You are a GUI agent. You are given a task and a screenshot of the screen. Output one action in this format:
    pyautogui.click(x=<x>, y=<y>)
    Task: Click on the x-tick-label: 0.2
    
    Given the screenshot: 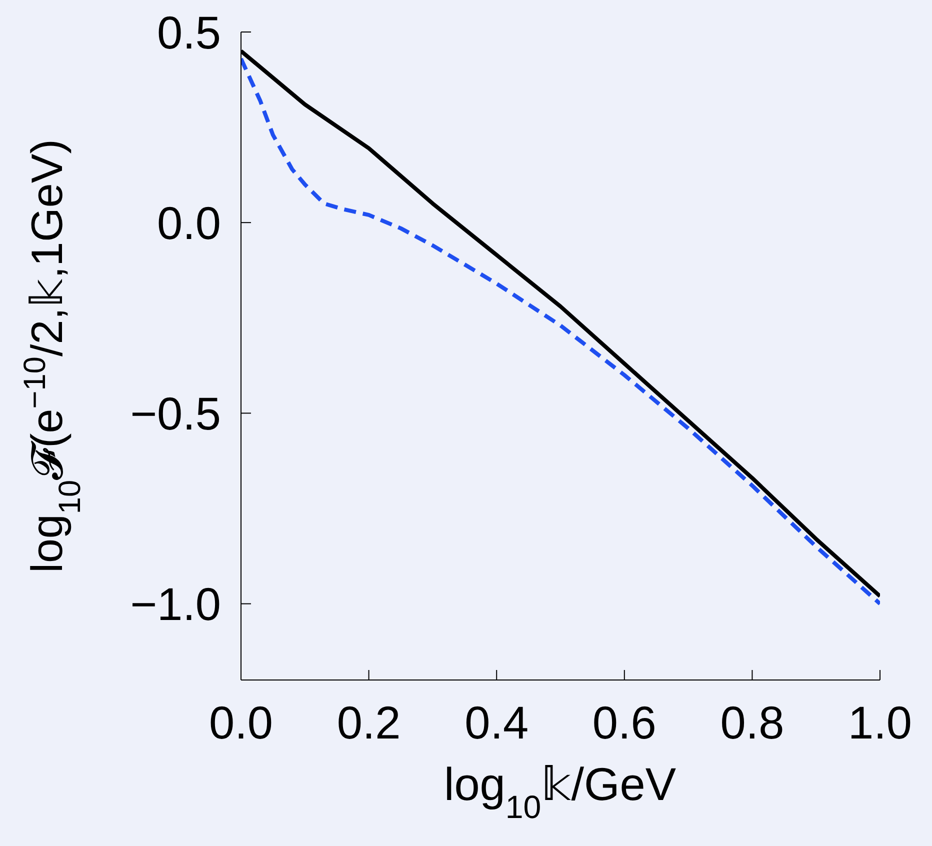 What is the action you would take?
    pyautogui.click(x=368, y=722)
    